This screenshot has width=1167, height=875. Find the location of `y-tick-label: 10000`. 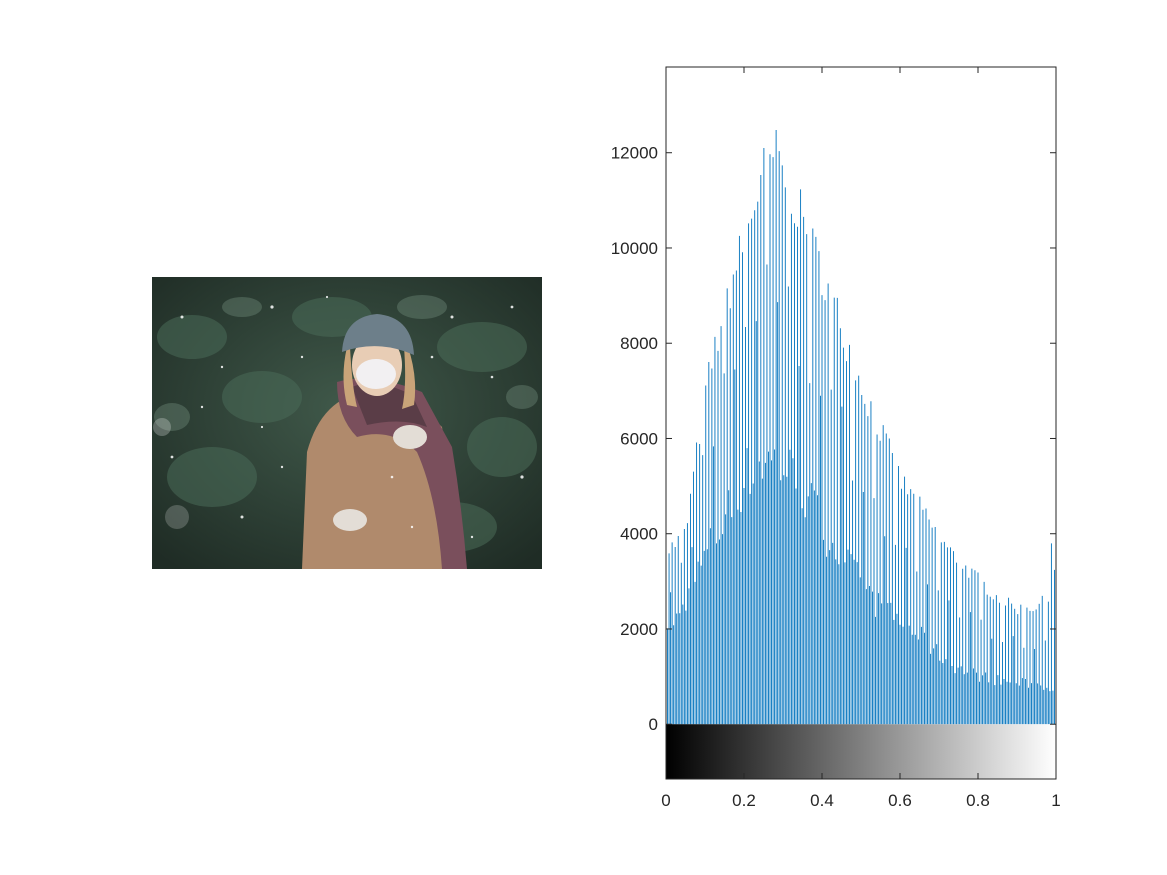

y-tick-label: 10000 is located at coordinates (634, 248).